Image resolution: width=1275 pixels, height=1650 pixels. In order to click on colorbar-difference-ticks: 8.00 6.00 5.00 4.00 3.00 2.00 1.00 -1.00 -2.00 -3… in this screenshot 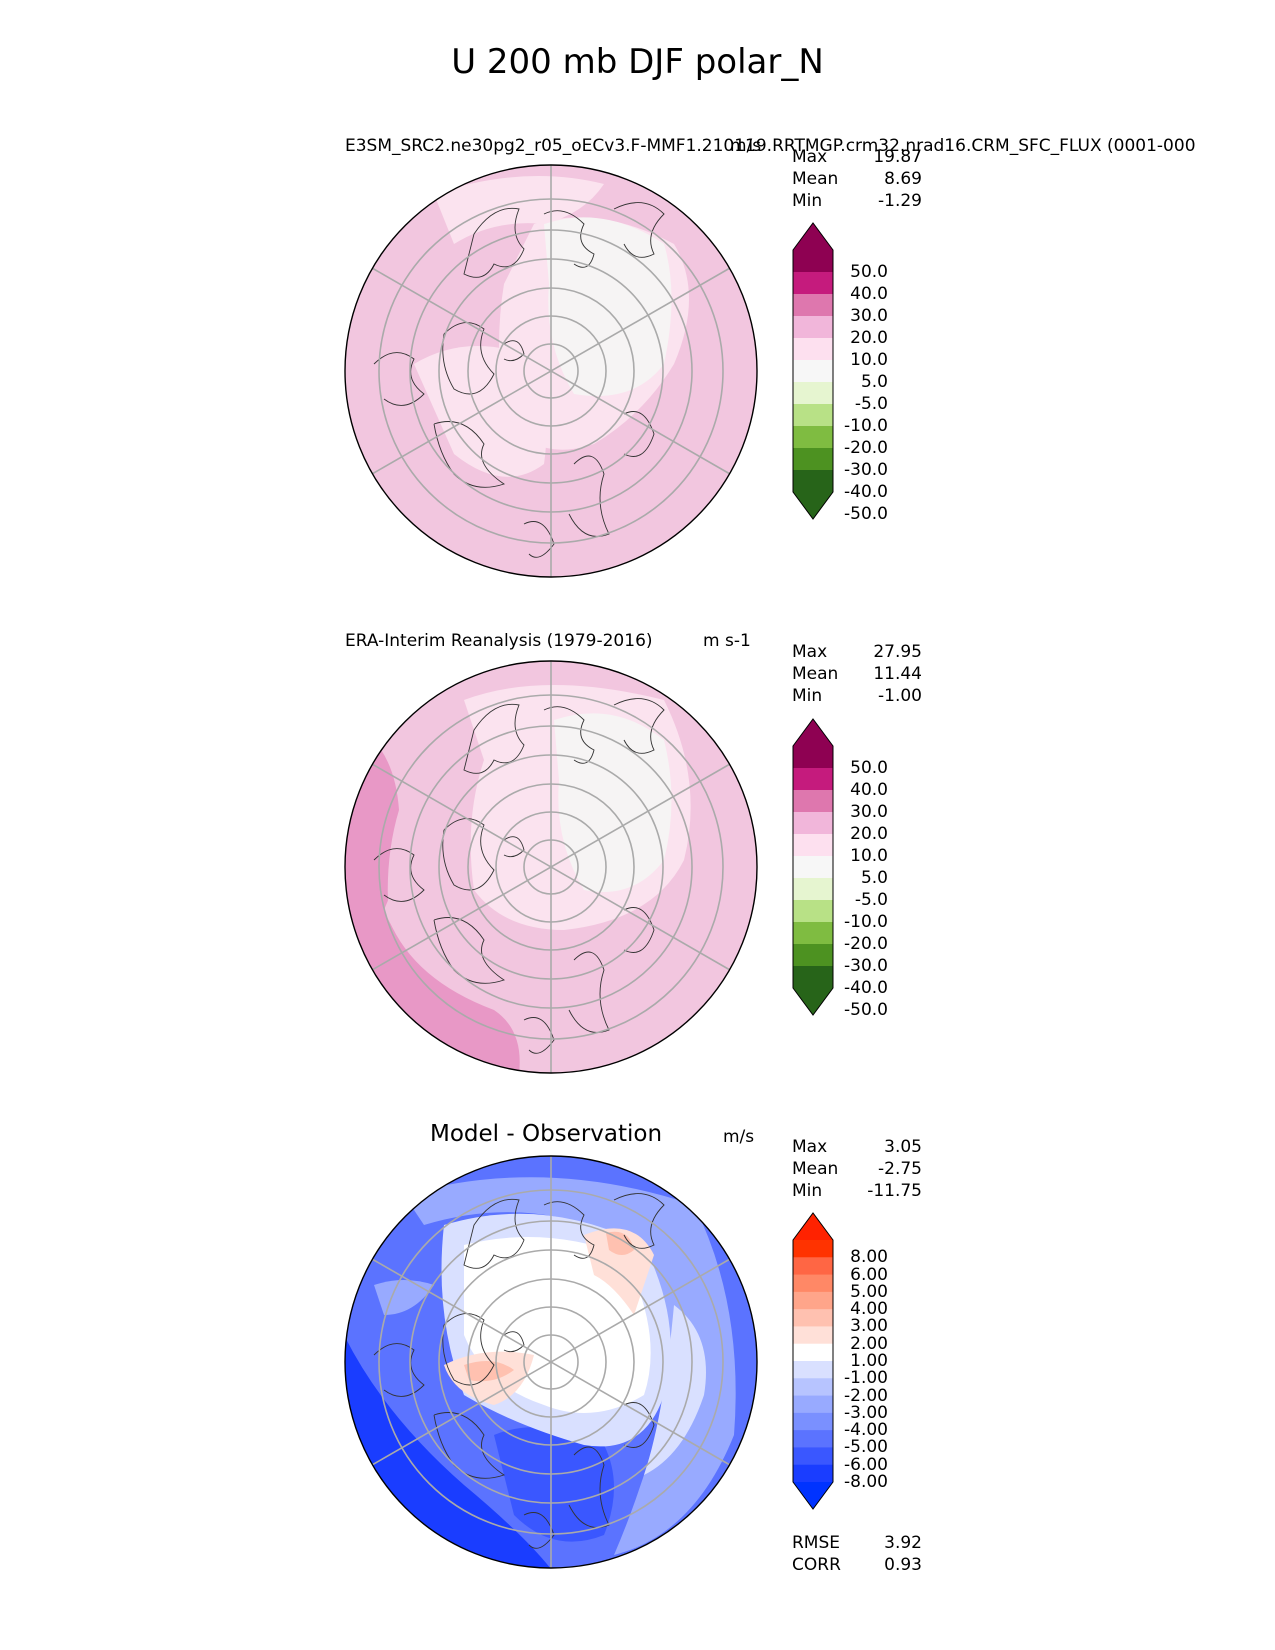, I will do `click(860, 1361)`.